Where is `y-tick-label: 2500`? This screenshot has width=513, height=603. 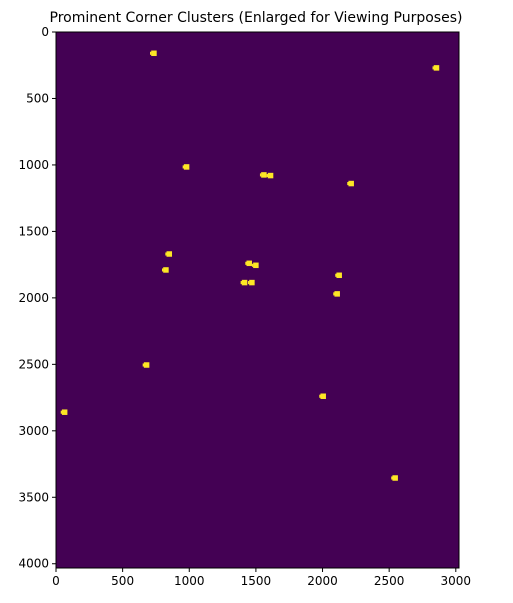
y-tick-label: 2500 is located at coordinates (33, 364).